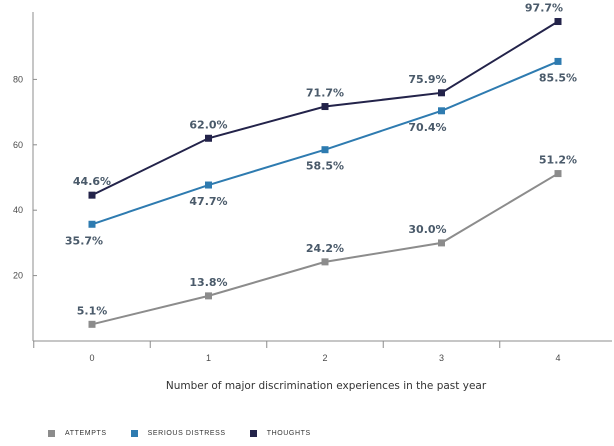 This screenshot has width=614, height=446. What do you see at coordinates (427, 127) in the screenshot?
I see `data-label-serious-distress: 70.4%` at bounding box center [427, 127].